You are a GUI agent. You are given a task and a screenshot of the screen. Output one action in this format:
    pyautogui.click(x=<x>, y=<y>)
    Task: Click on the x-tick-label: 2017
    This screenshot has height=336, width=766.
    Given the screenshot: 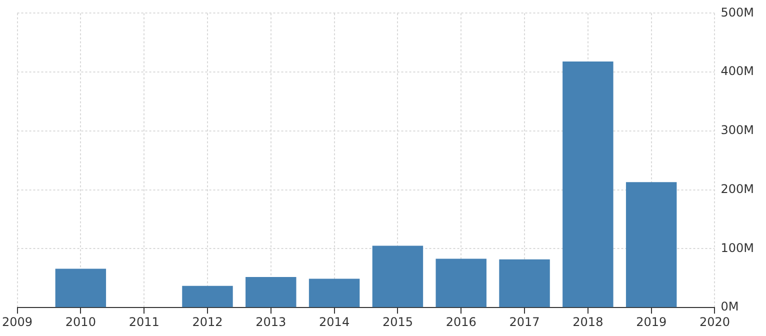 What is the action you would take?
    pyautogui.click(x=524, y=321)
    